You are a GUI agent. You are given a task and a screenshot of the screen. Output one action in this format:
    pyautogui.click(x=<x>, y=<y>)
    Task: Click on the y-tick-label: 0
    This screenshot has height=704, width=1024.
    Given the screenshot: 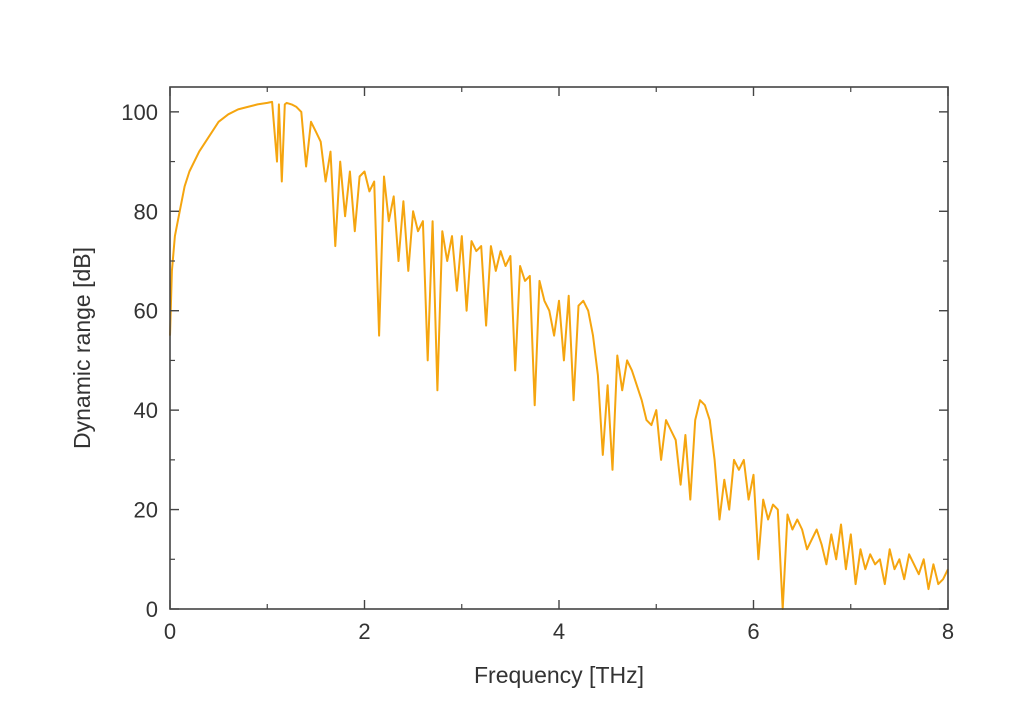 What is the action you would take?
    pyautogui.click(x=152, y=609)
    